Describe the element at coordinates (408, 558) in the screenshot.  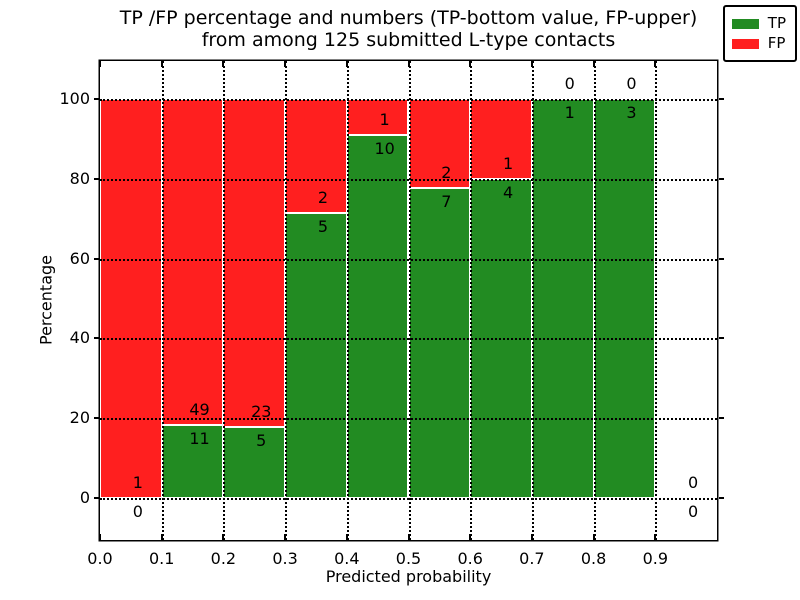
I see `x-tick-label: 0.5` at that location.